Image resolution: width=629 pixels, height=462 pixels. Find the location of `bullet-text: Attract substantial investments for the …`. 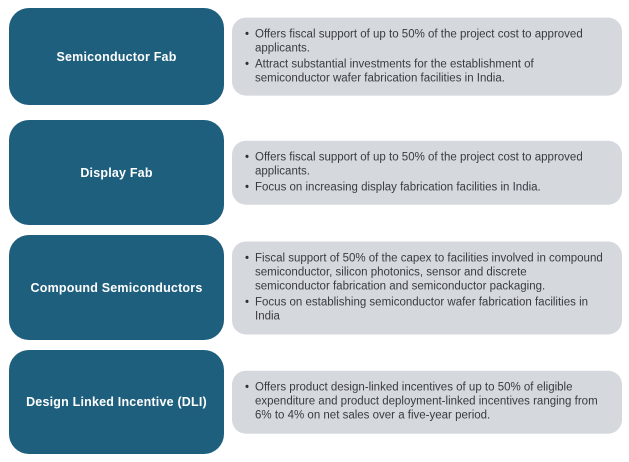

bullet-text: Attract substantial investments for the … is located at coordinates (394, 71).